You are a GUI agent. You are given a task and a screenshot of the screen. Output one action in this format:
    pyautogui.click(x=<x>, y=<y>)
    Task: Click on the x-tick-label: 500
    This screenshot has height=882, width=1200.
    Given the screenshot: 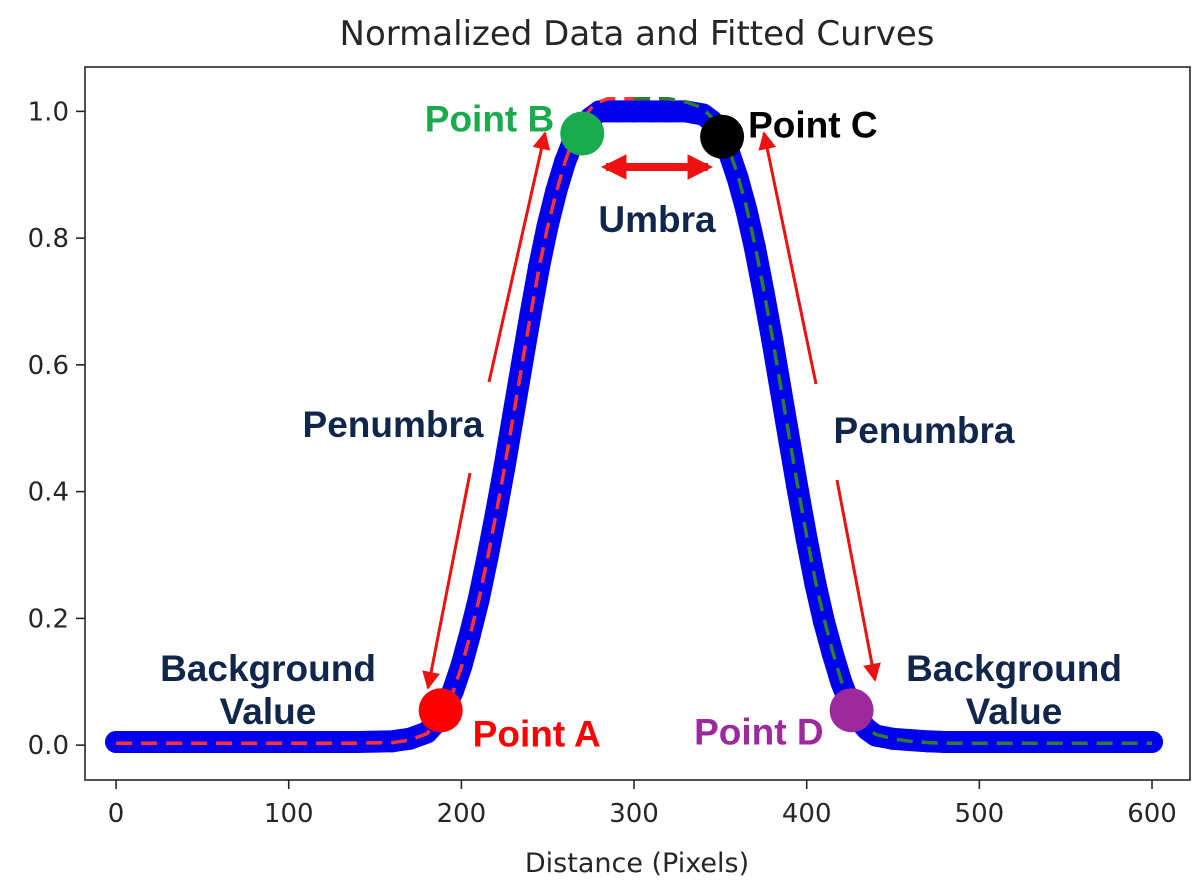 What is the action you would take?
    pyautogui.click(x=980, y=814)
    